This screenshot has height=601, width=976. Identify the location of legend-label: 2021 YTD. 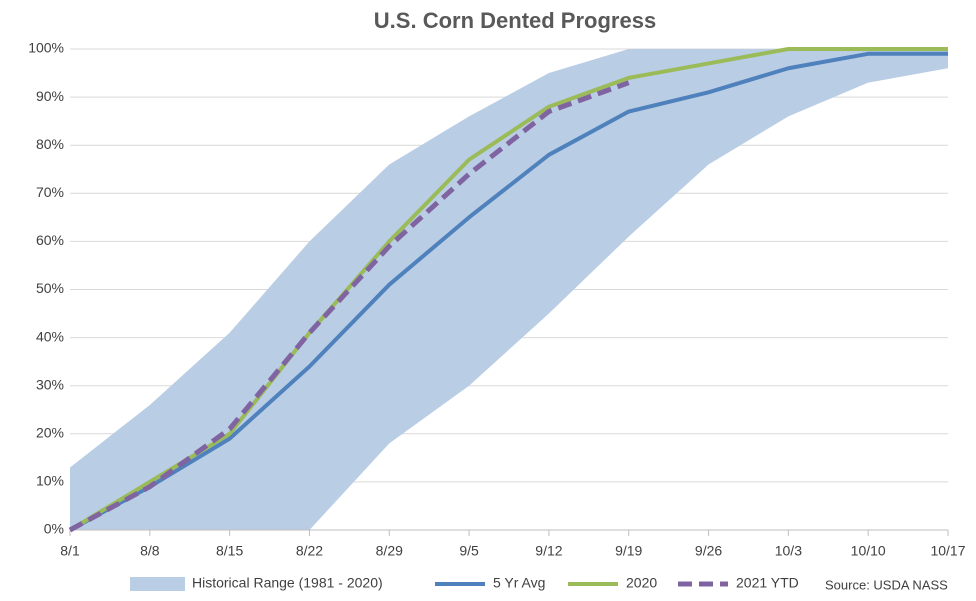
(767, 583).